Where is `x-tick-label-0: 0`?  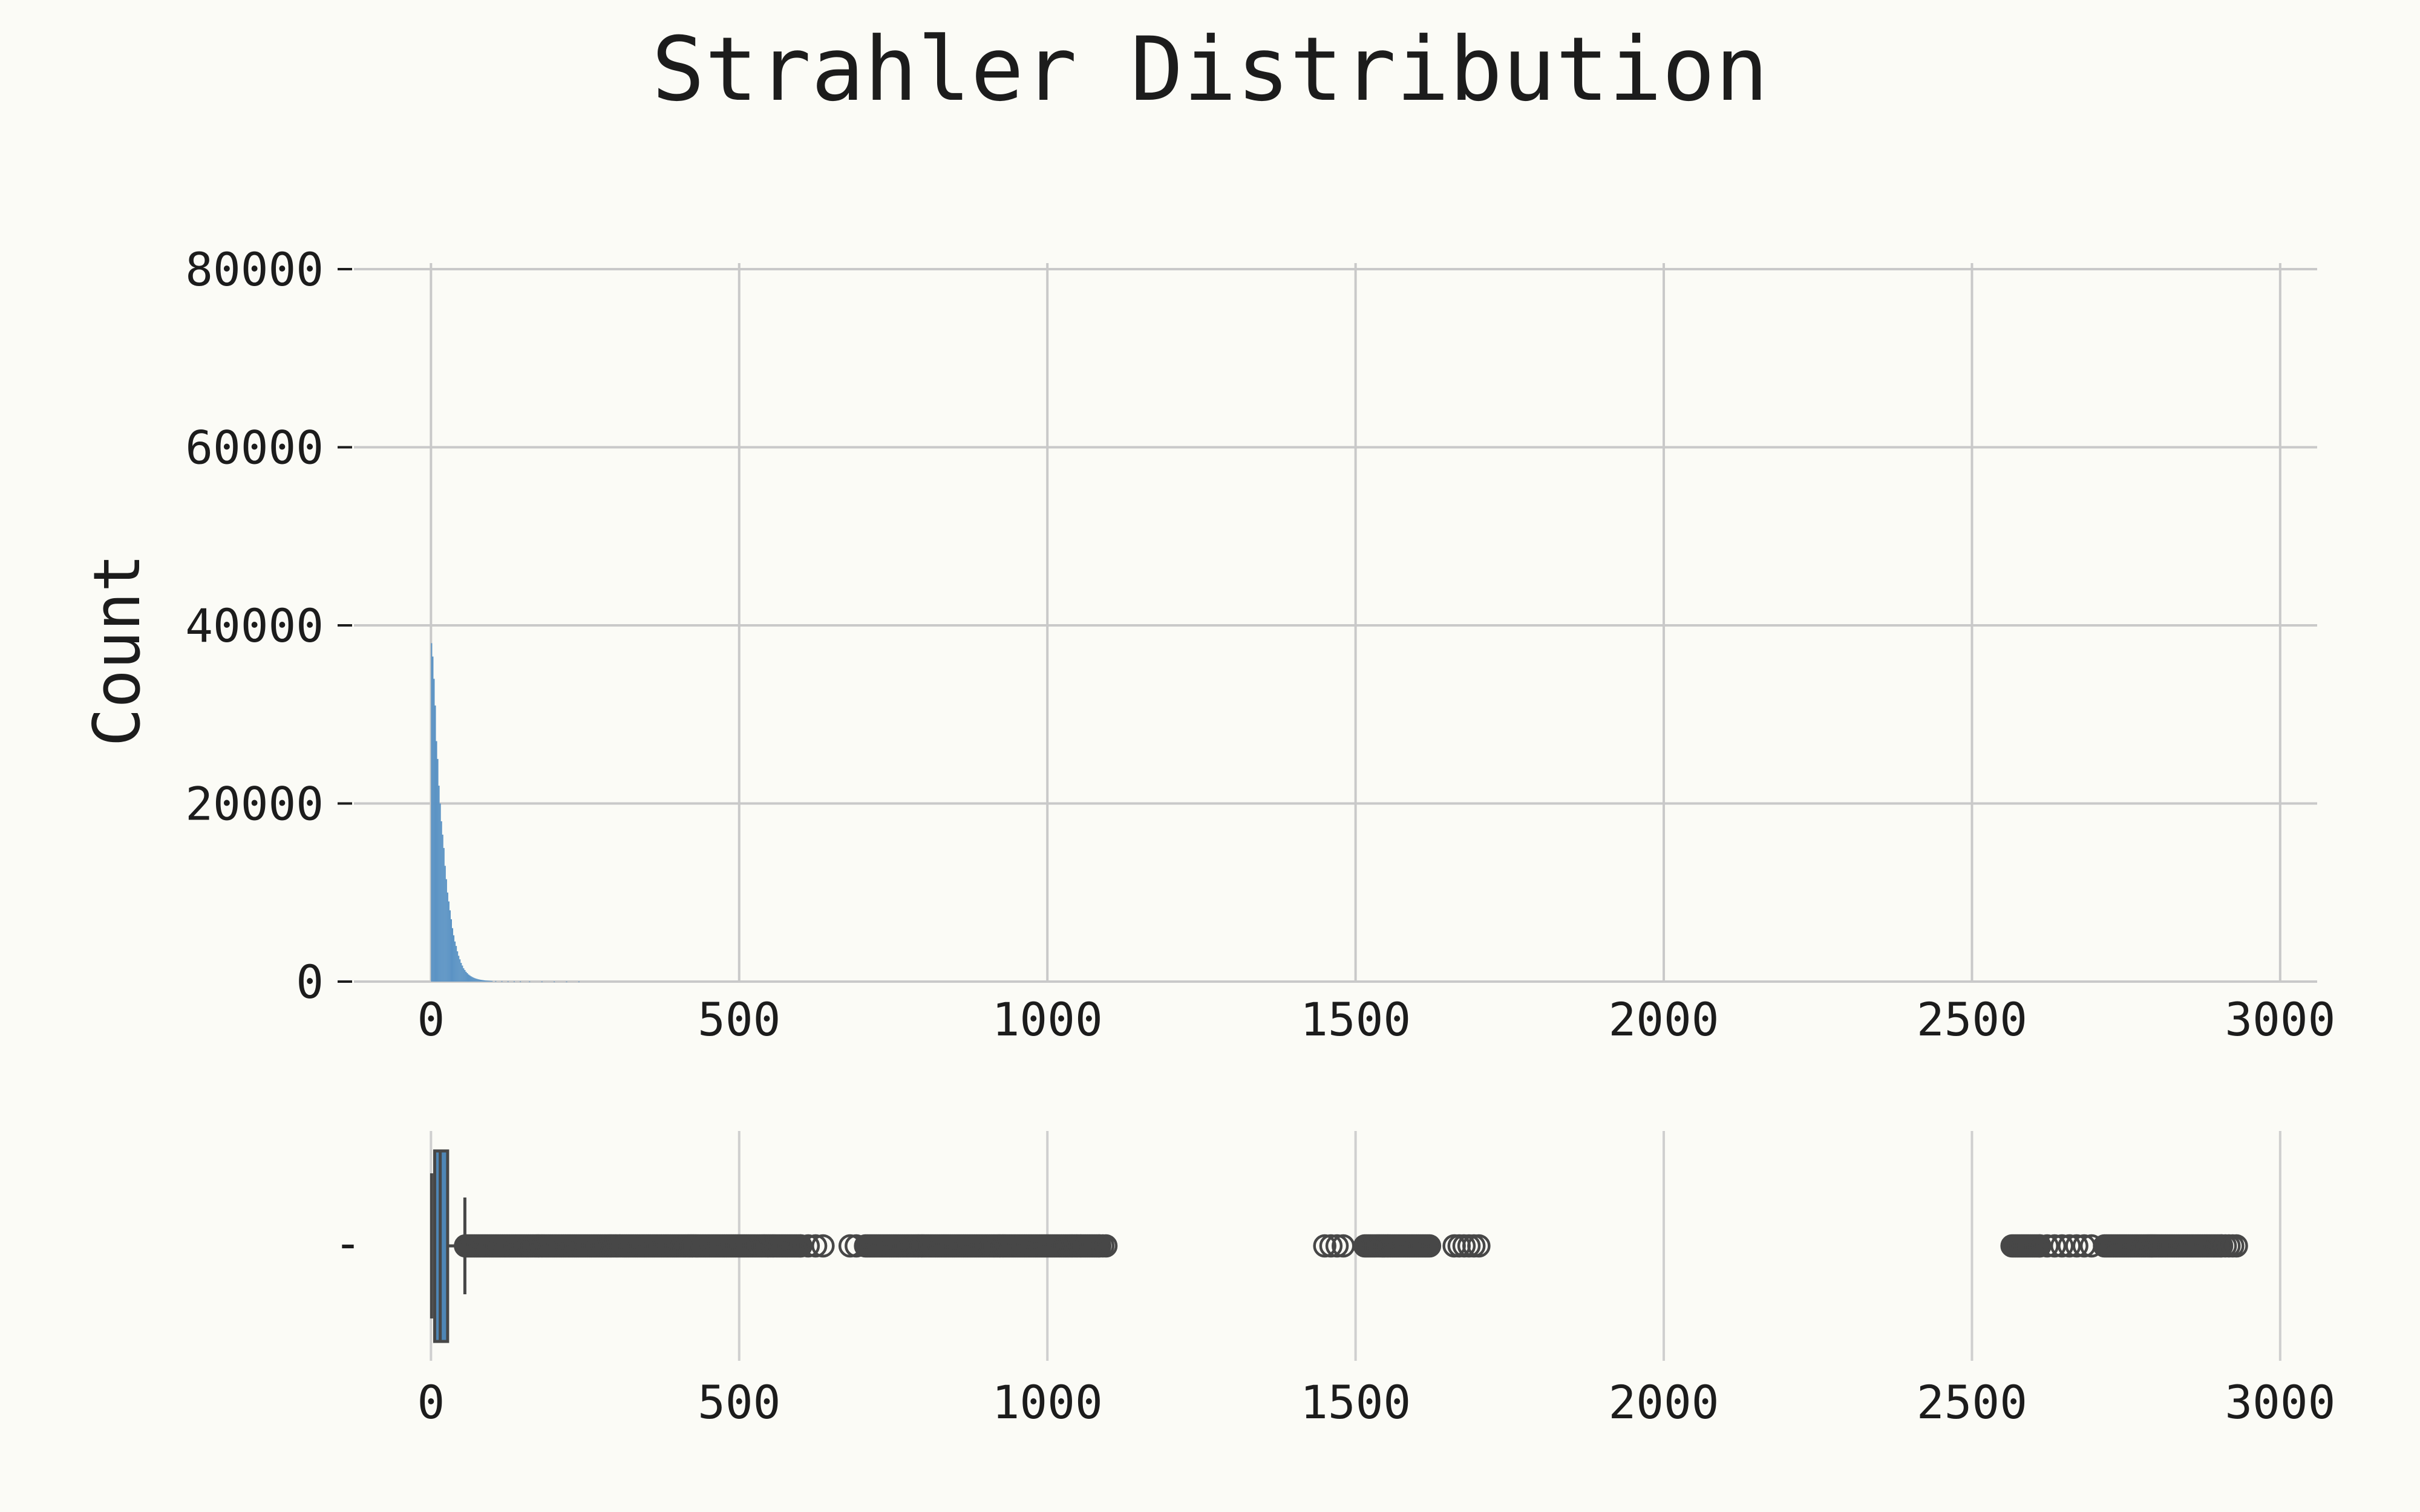
x-tick-label-0: 0 is located at coordinates (431, 1019).